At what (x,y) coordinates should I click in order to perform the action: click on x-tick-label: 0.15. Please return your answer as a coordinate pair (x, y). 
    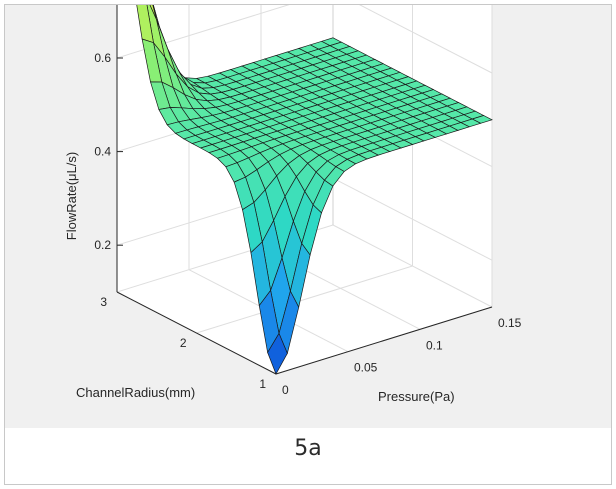
    Looking at the image, I should click on (510, 323).